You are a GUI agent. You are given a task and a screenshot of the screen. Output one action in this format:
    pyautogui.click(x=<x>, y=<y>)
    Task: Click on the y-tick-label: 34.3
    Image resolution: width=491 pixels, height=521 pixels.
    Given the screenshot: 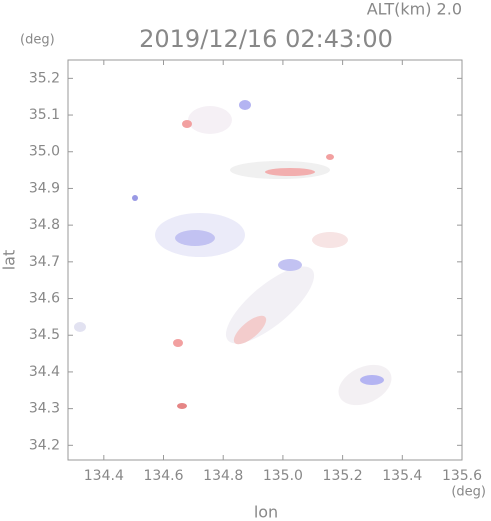 What is the action you would take?
    pyautogui.click(x=44, y=409)
    